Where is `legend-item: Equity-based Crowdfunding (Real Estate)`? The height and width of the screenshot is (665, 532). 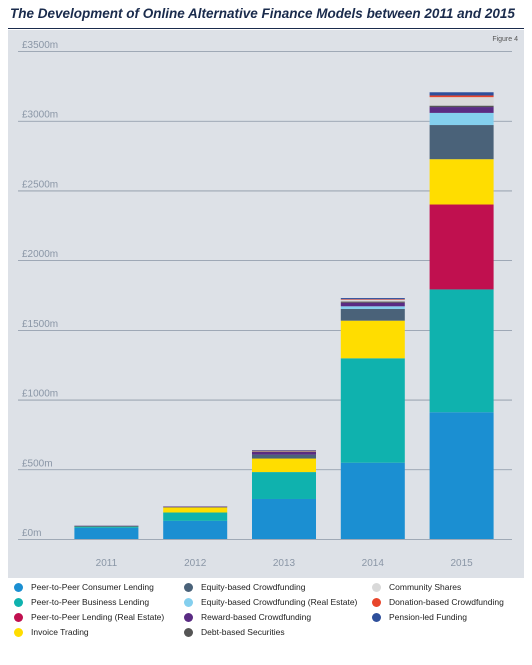
legend-item: Equity-based Crowdfunding (Real Estate) is located at coordinates (270, 602).